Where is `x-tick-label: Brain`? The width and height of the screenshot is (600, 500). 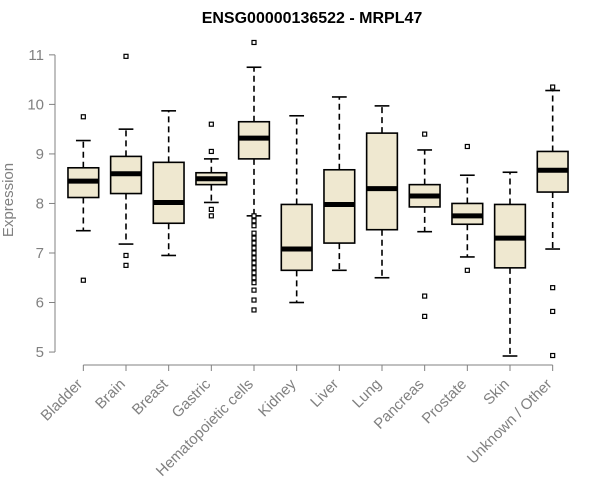
x-tick-label: Brain is located at coordinates (110, 394).